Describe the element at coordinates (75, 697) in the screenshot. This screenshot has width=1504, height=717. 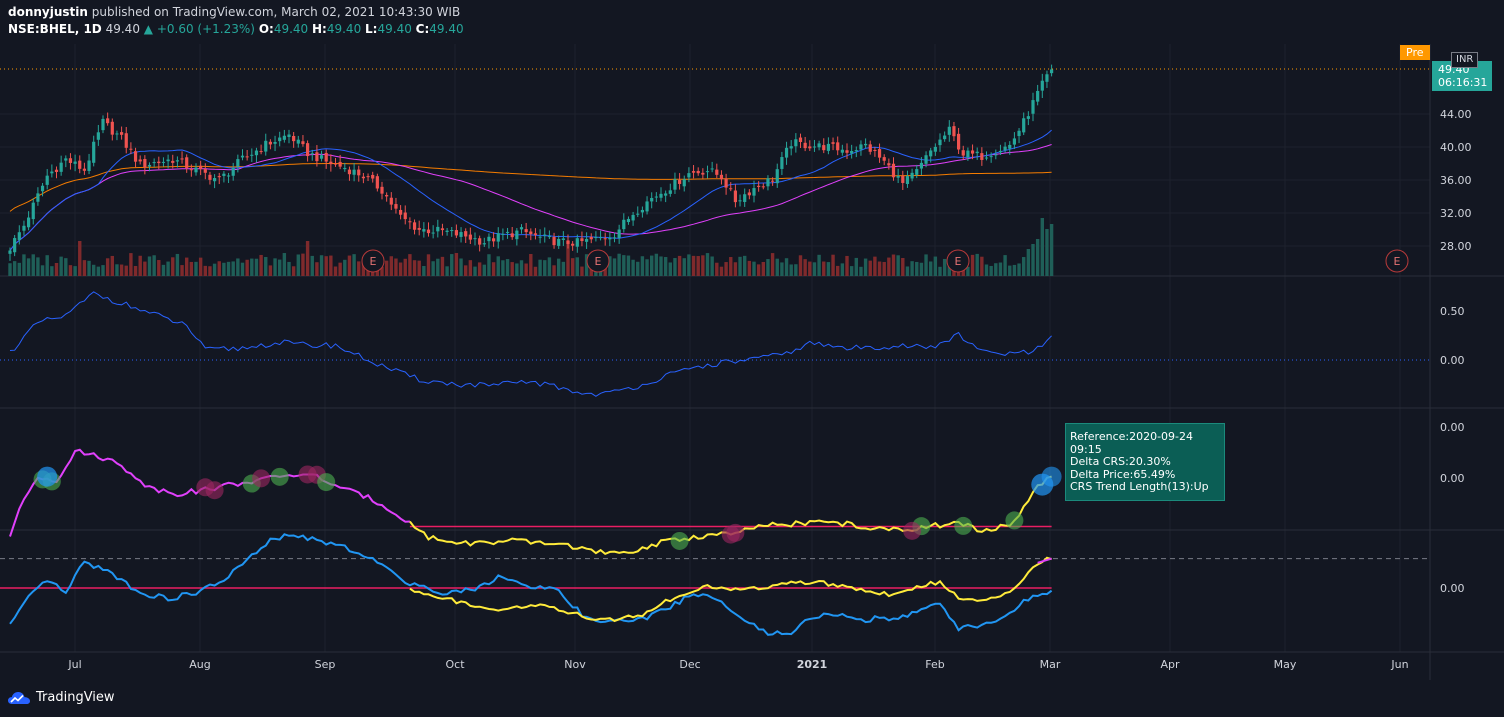
I see `brand-name: TradingView` at that location.